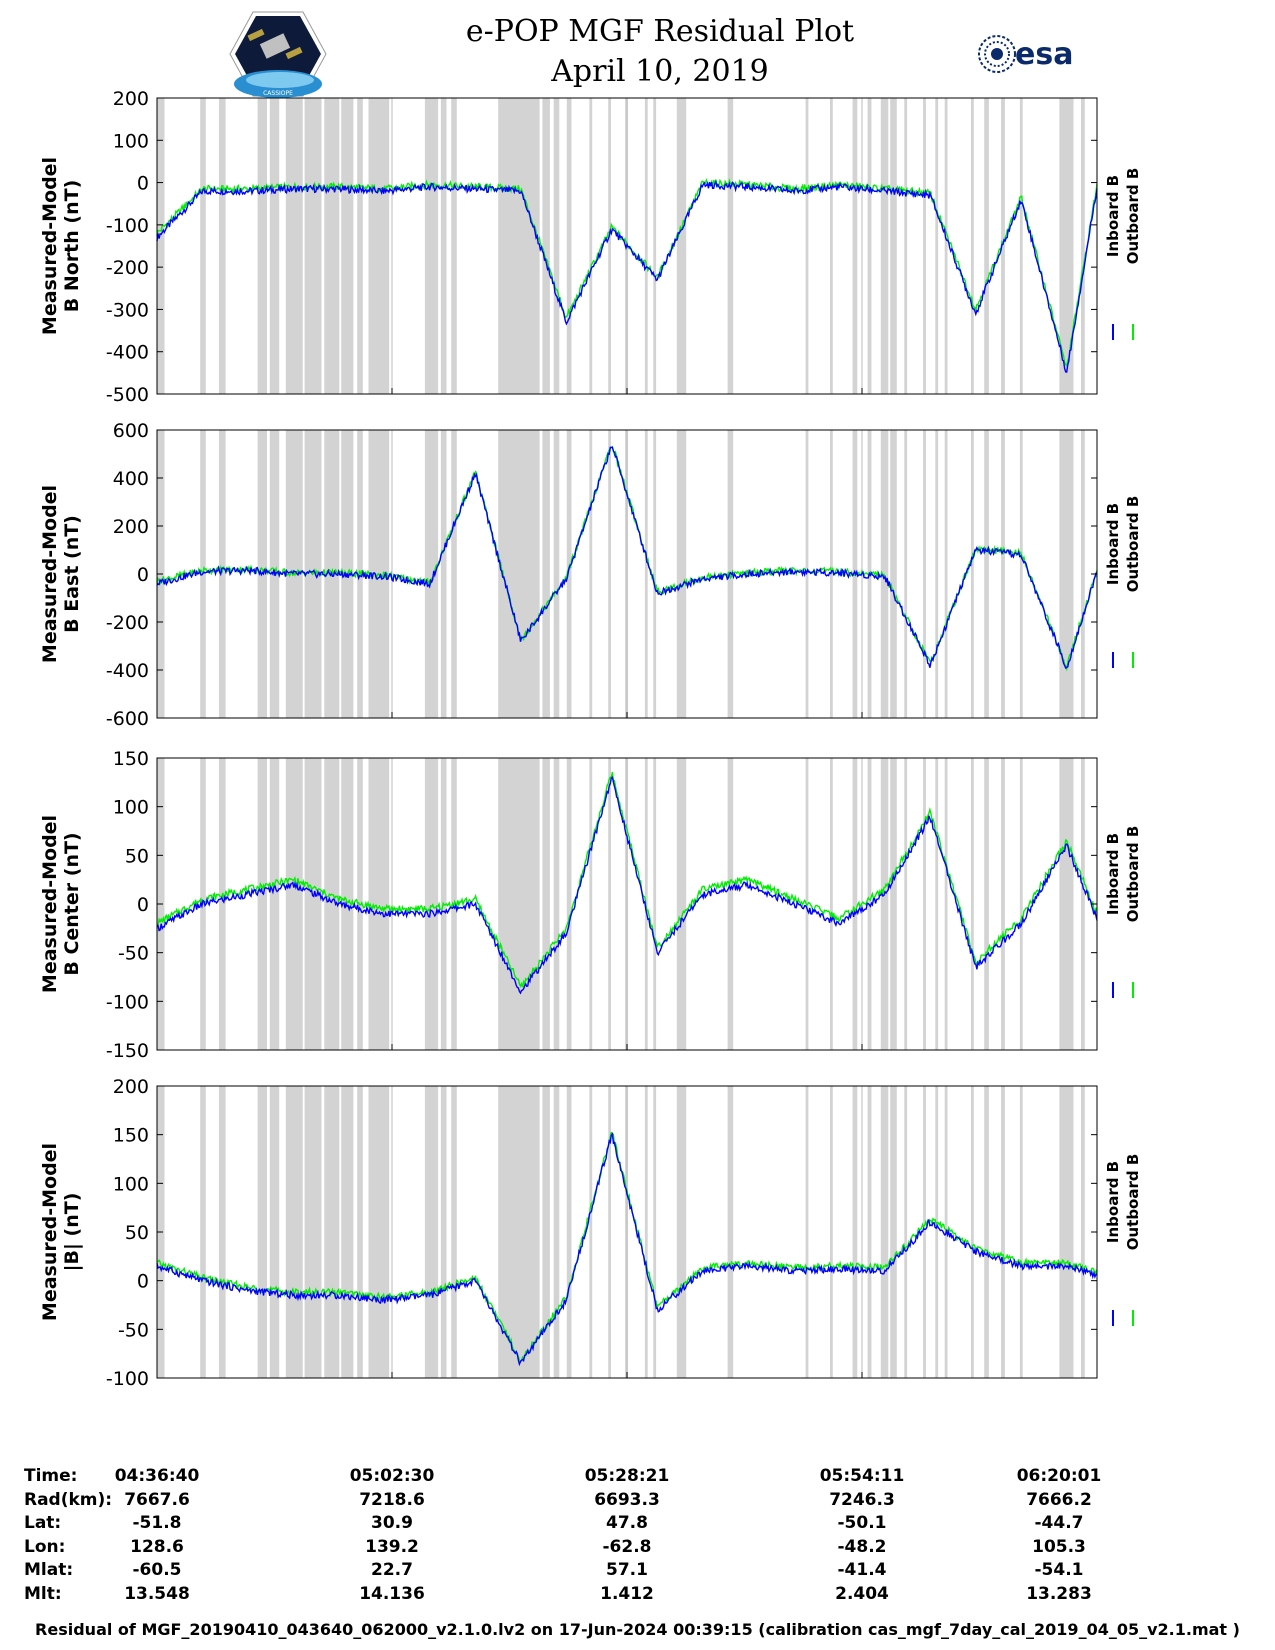 This screenshot has width=1275, height=1650. I want to click on info-label-lon: Lon:, so click(45, 1546).